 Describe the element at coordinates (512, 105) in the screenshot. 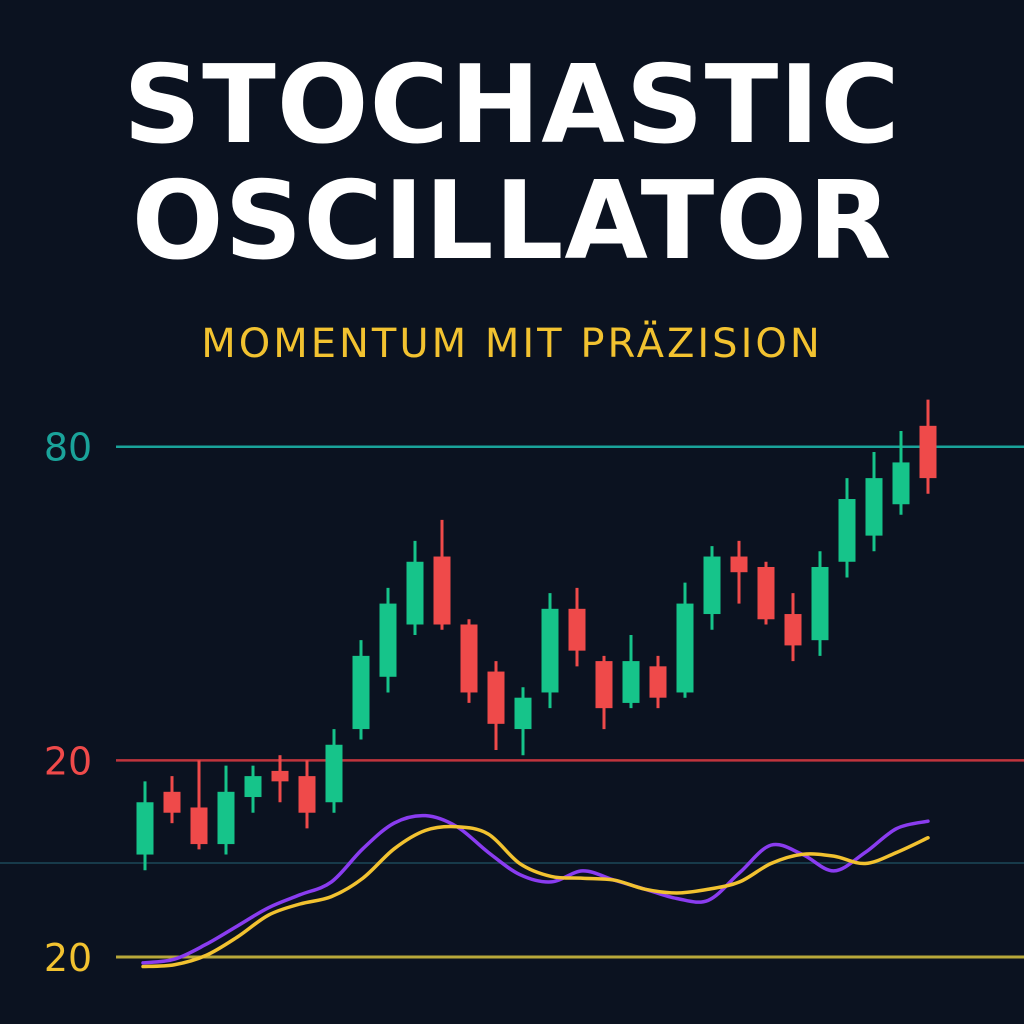

I see `title-line-1: STOCHASTIC` at that location.